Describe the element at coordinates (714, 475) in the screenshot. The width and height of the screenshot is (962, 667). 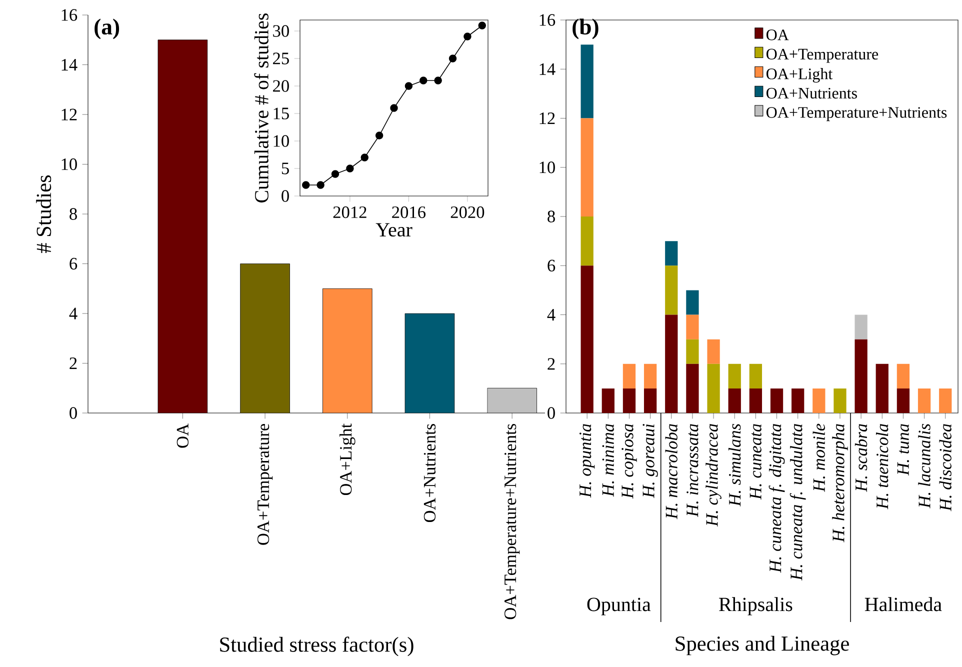
I see `x-tick-label: H. cylindracea` at that location.